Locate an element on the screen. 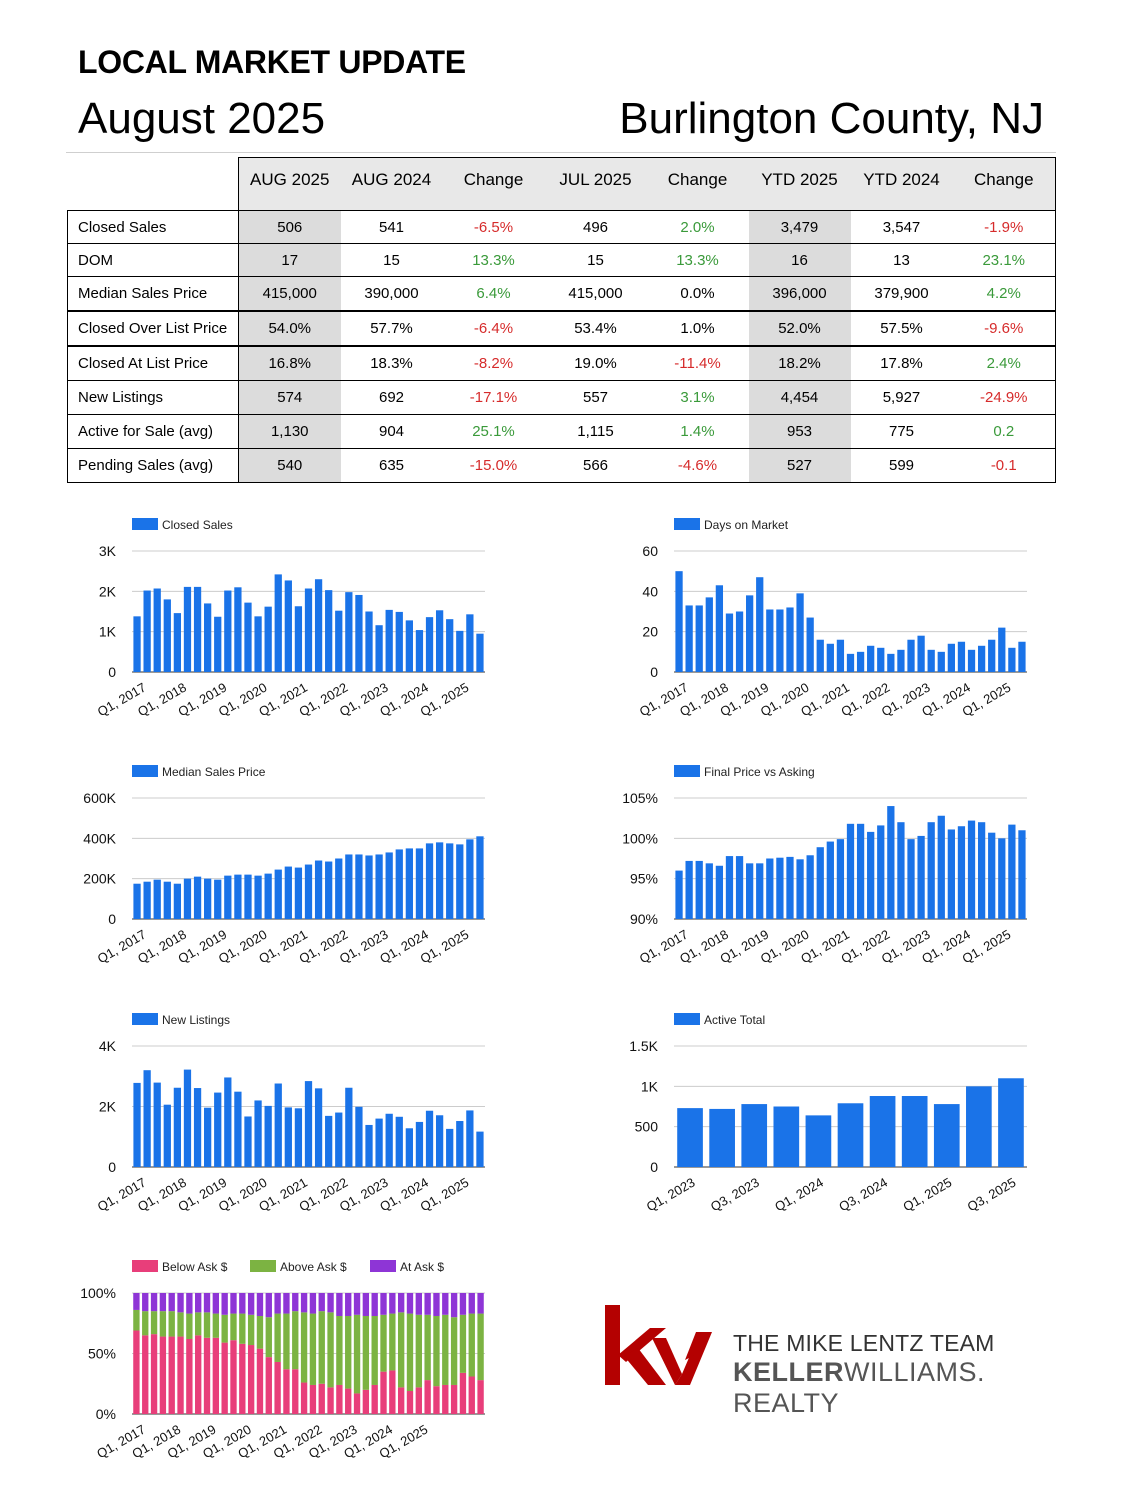 The height and width of the screenshot is (1500, 1126). y-tick-label: 90% is located at coordinates (644, 919).